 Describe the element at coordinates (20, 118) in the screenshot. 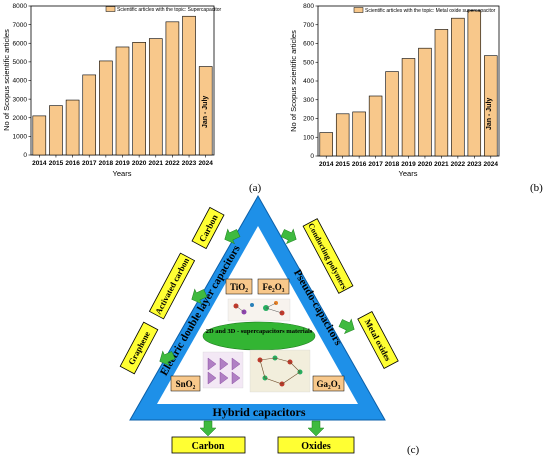

I see `y-tick-label: 2000` at that location.